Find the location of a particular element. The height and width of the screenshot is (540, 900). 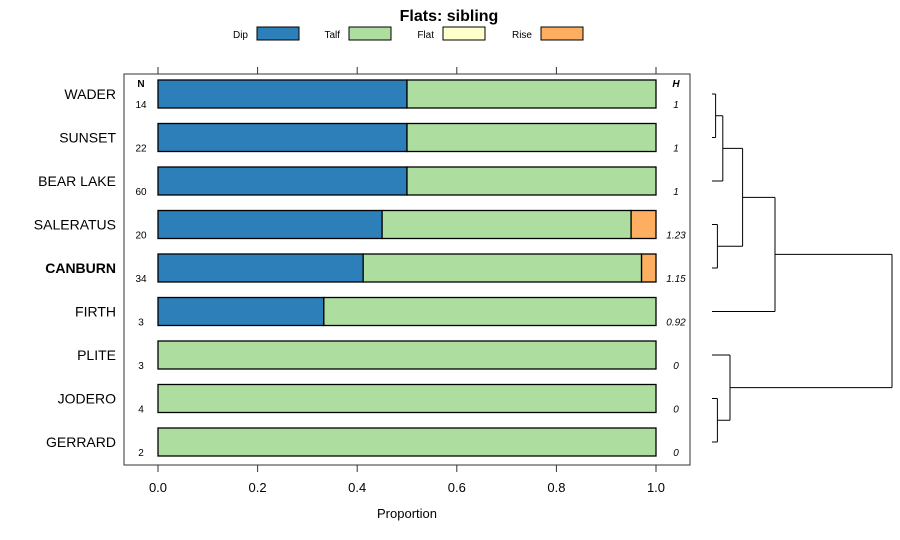

legend: Dip Talf Flat Rise is located at coordinates (408, 33).